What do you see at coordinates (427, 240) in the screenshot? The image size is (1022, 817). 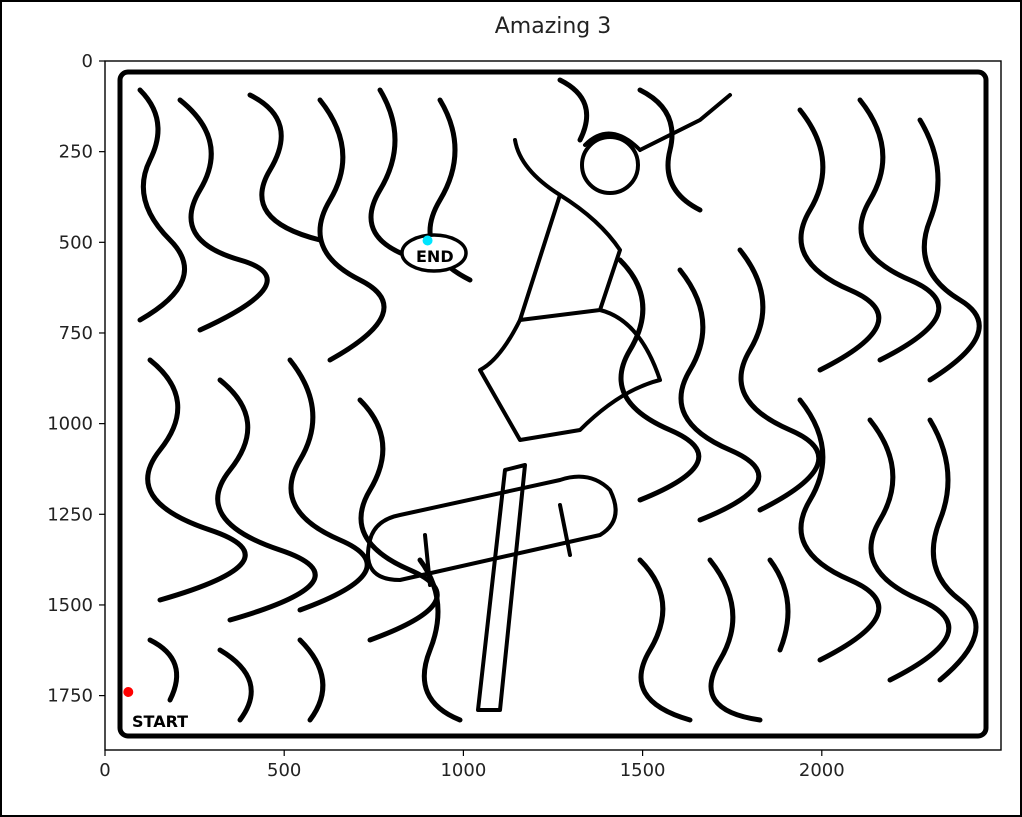 I see `end-point-marker` at bounding box center [427, 240].